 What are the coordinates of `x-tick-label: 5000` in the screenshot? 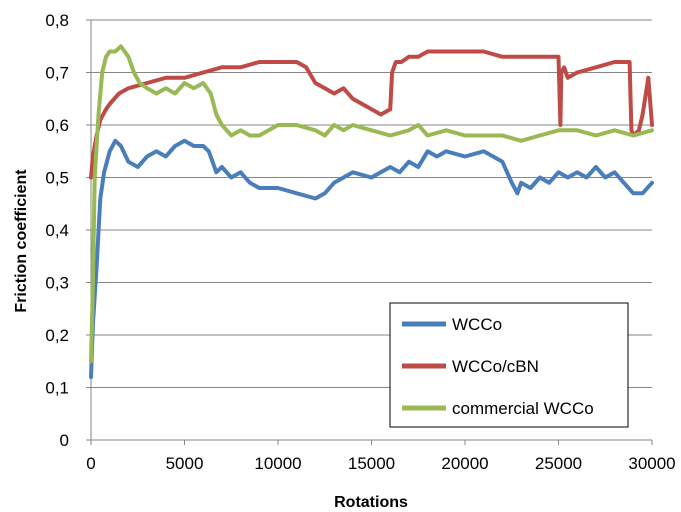 It's located at (185, 463).